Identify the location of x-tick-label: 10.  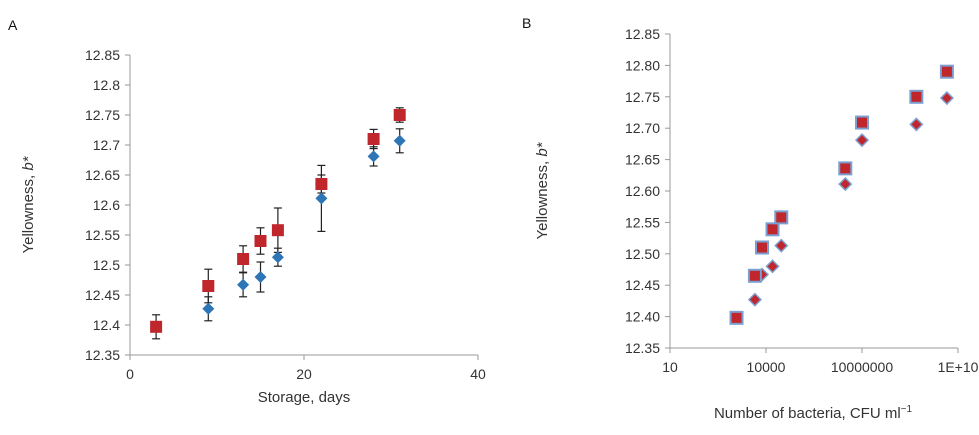
(670, 367).